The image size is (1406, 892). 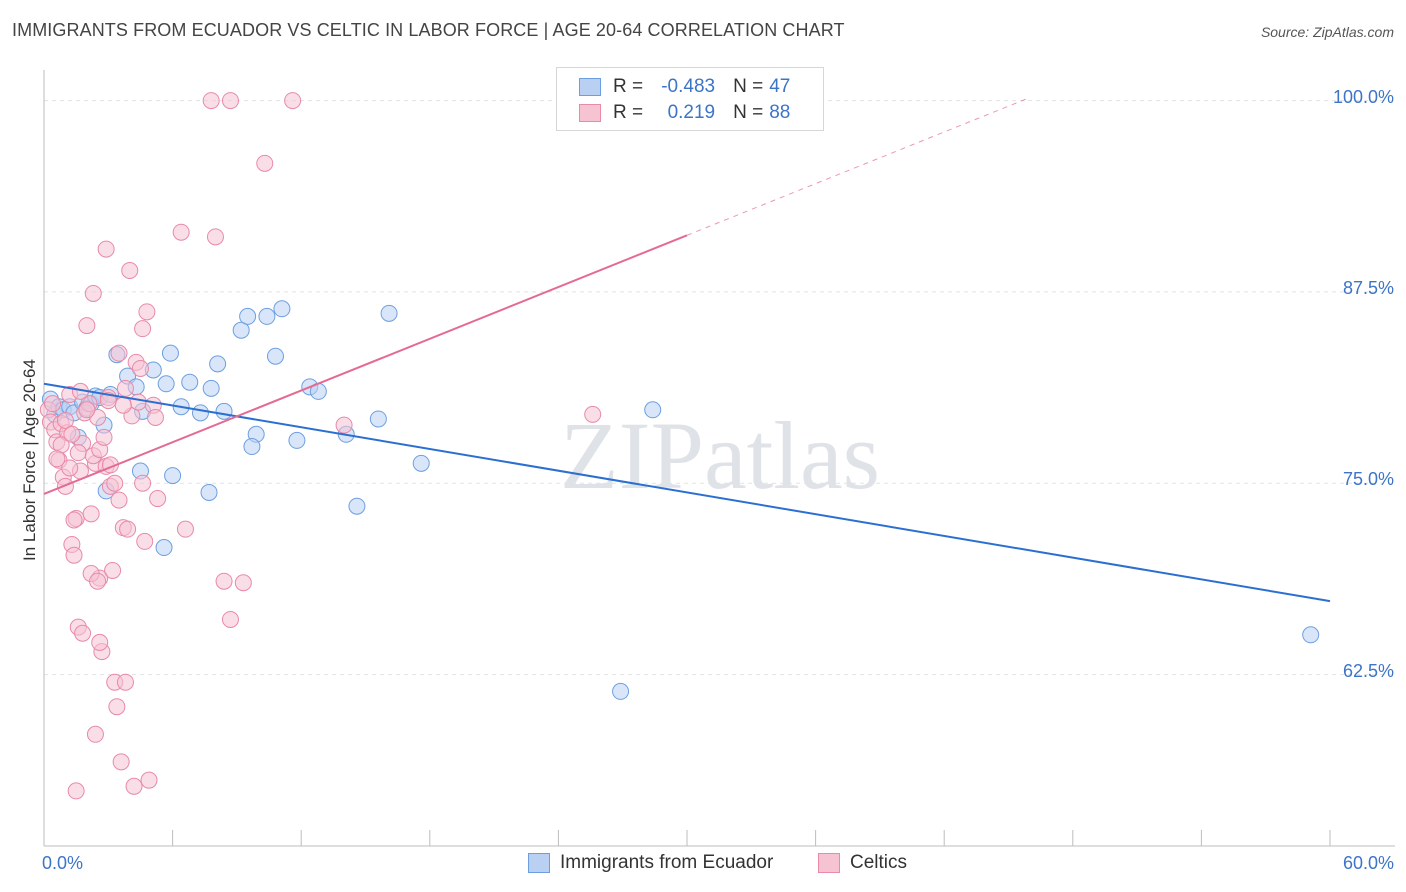 What do you see at coordinates (858, 166) in the screenshot?
I see `celtics-trend-line-extension` at bounding box center [858, 166].